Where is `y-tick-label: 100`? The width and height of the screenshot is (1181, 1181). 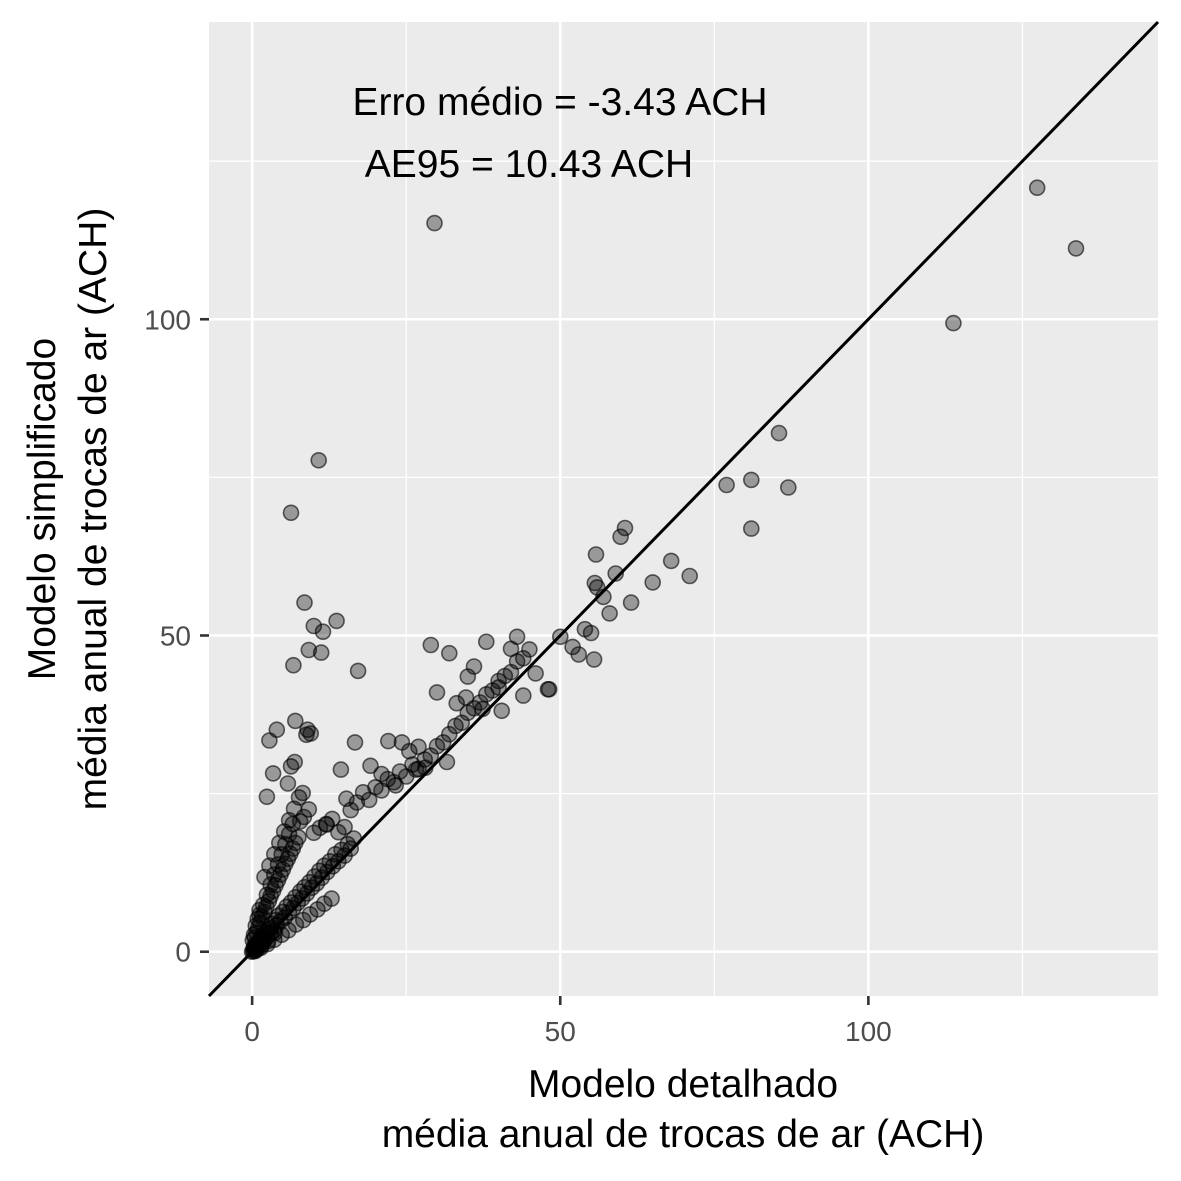
y-tick-label: 100 is located at coordinates (167, 319).